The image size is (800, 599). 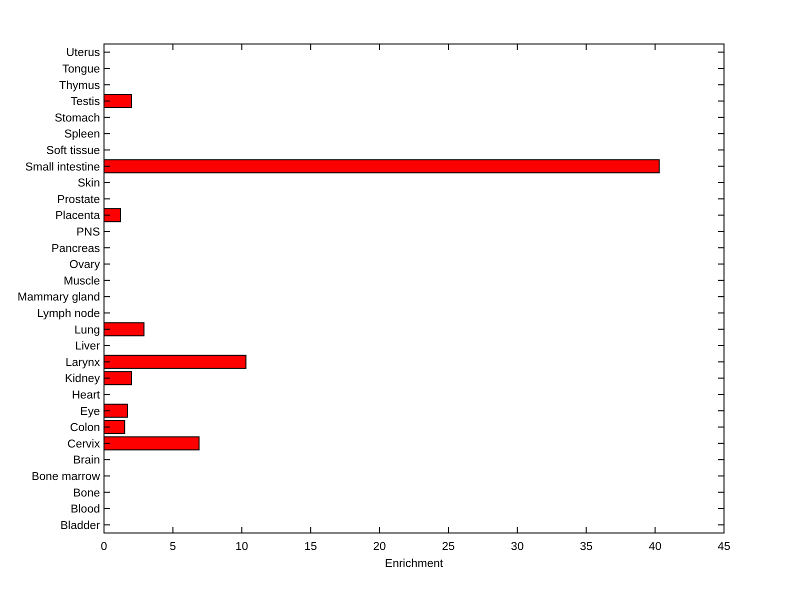 I want to click on y-tick-label: Soft tissue, so click(x=73, y=150).